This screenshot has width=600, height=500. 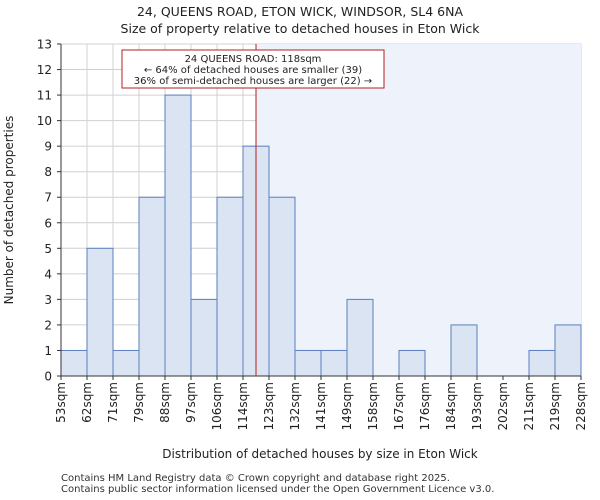 I want to click on x-tick-label: 228sqm, so click(x=581, y=406).